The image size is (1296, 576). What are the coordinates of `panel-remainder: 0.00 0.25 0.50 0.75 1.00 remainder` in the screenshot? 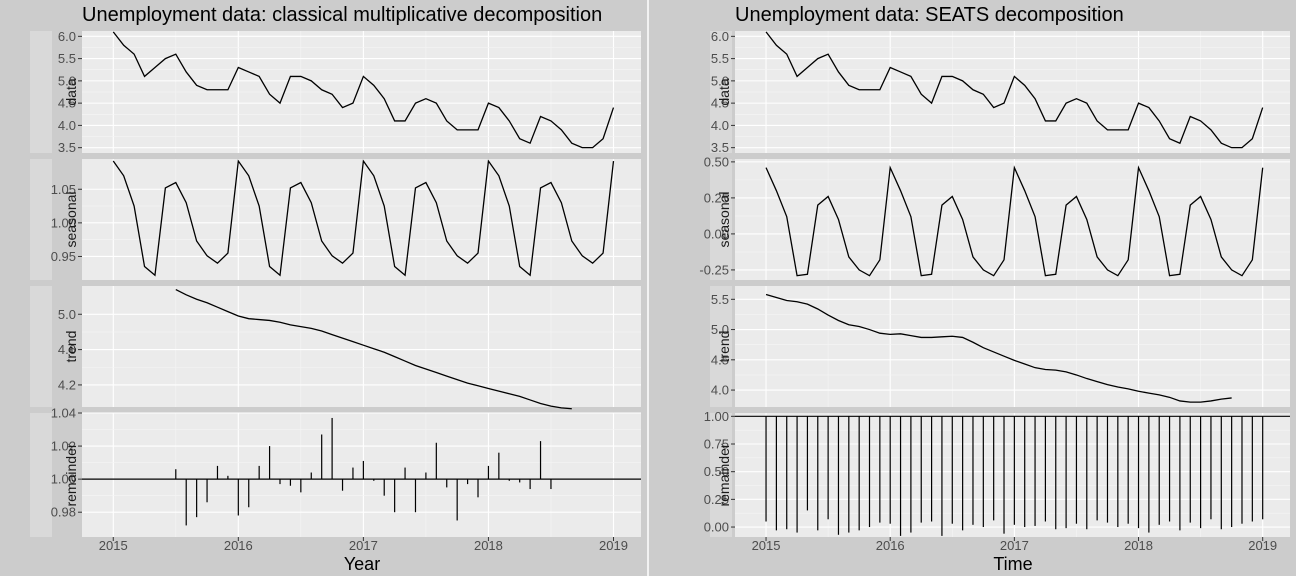 It's located at (997, 473).